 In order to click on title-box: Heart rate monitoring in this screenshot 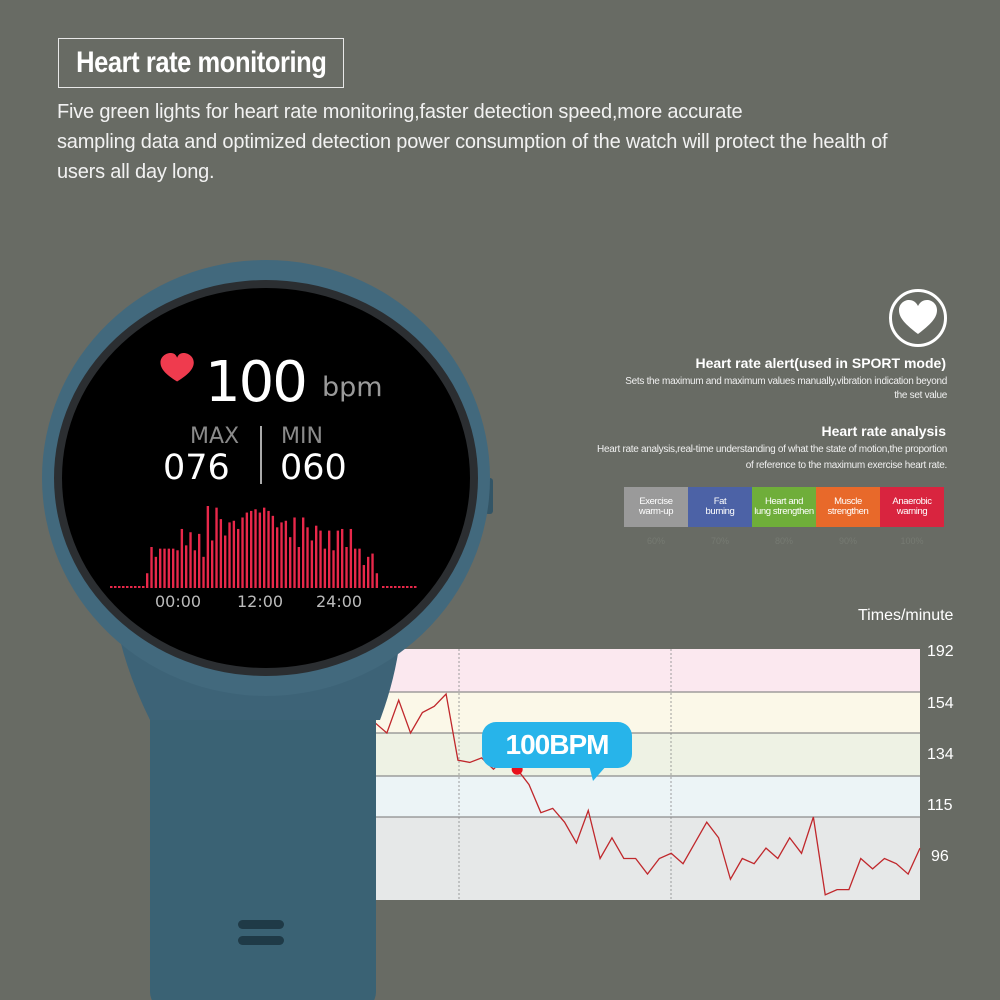, I will do `click(201, 63)`.